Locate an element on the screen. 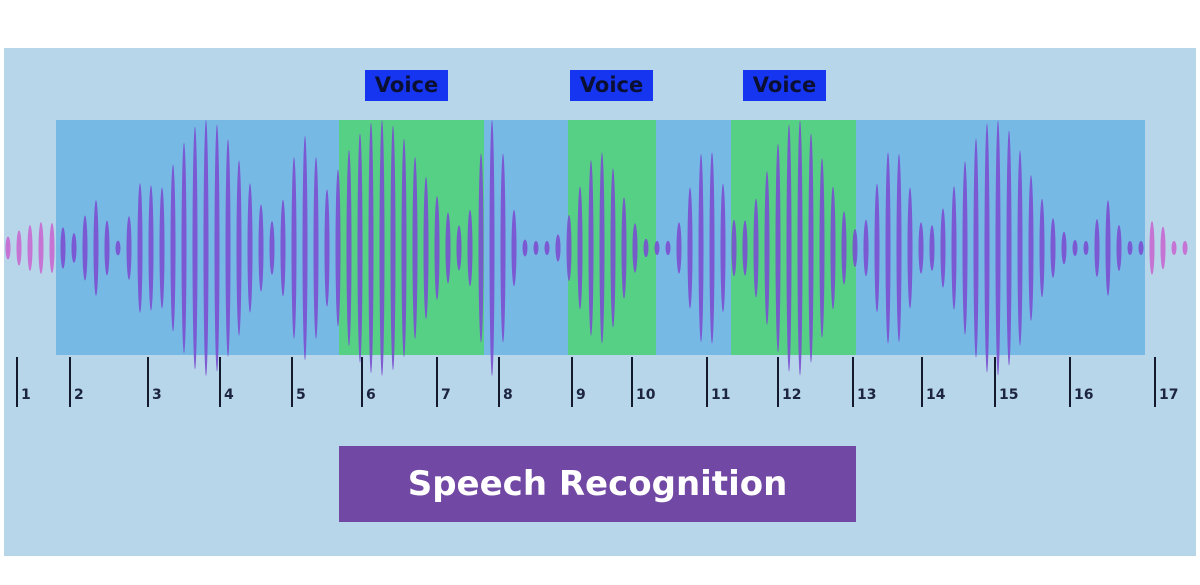  timeline-tick-label: 5 is located at coordinates (301, 395).